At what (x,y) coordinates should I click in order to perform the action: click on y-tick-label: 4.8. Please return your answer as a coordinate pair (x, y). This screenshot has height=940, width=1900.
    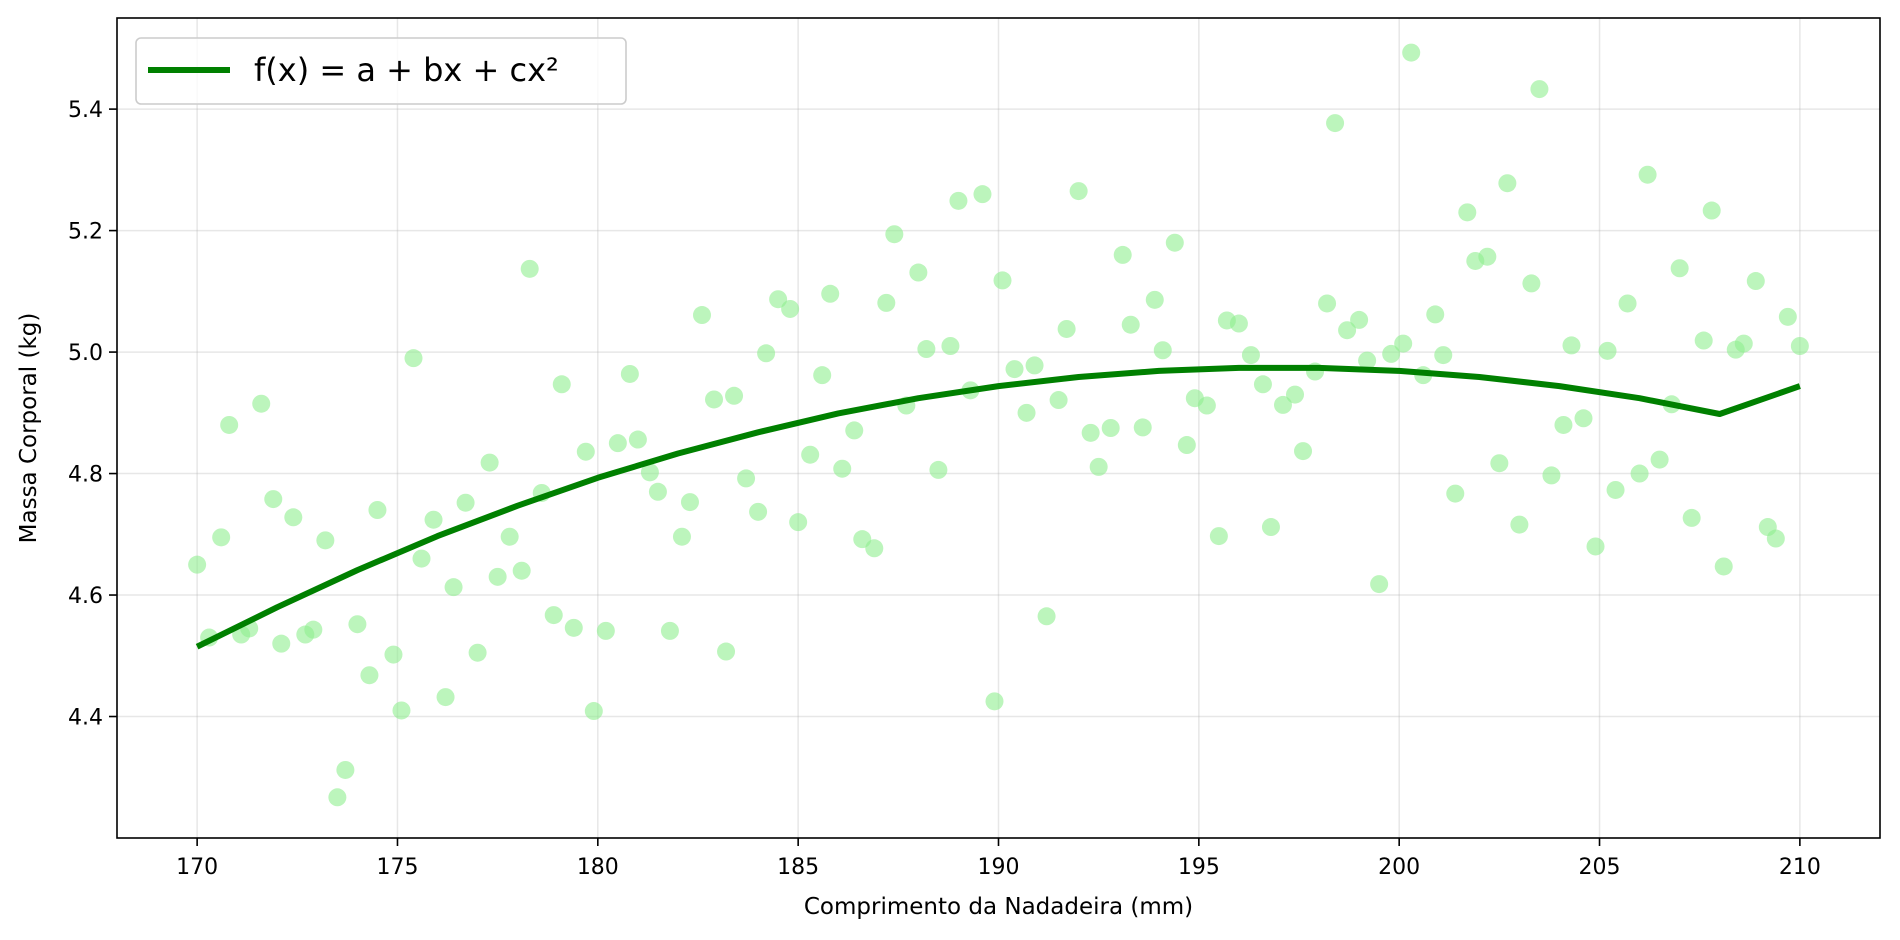
    Looking at the image, I should click on (85, 475).